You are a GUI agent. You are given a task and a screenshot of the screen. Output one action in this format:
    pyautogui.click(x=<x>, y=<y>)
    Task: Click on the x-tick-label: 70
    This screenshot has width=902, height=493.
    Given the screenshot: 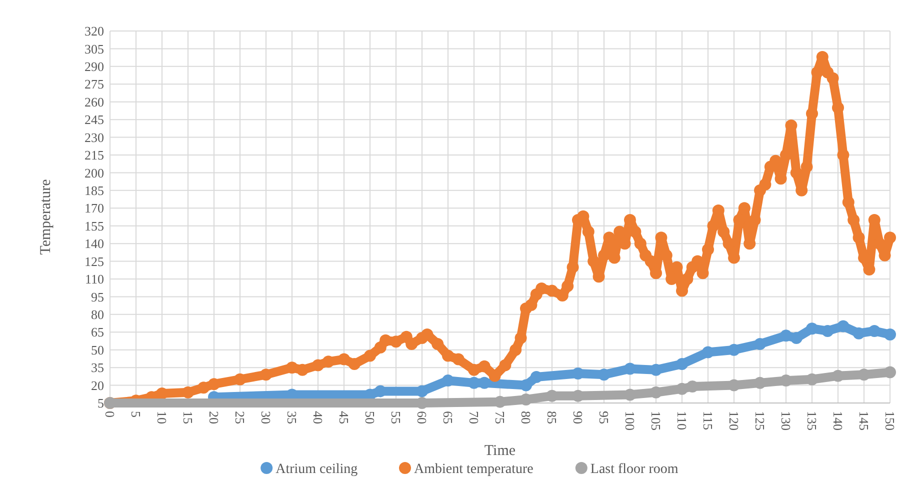 What is the action you would take?
    pyautogui.click(x=474, y=417)
    